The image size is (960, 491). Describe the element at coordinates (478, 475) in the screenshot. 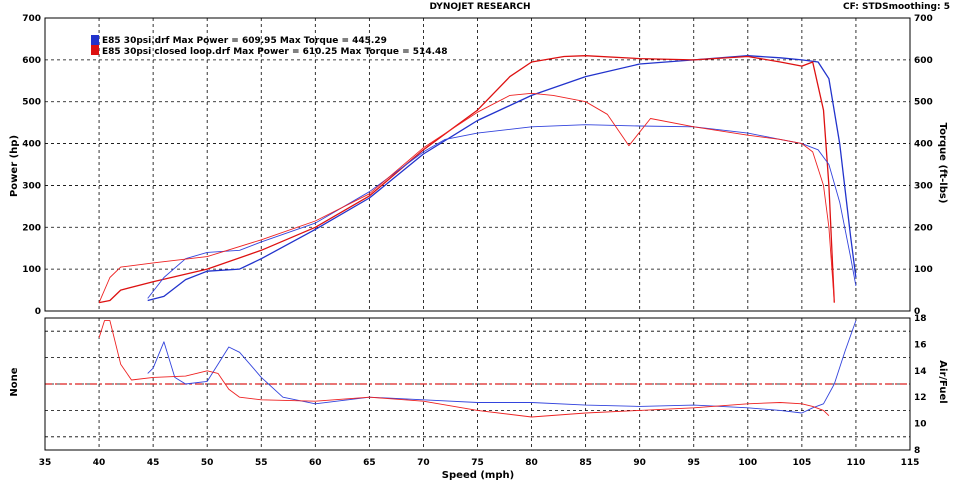

I see `speed-axis-label: Speed (mph)` at that location.